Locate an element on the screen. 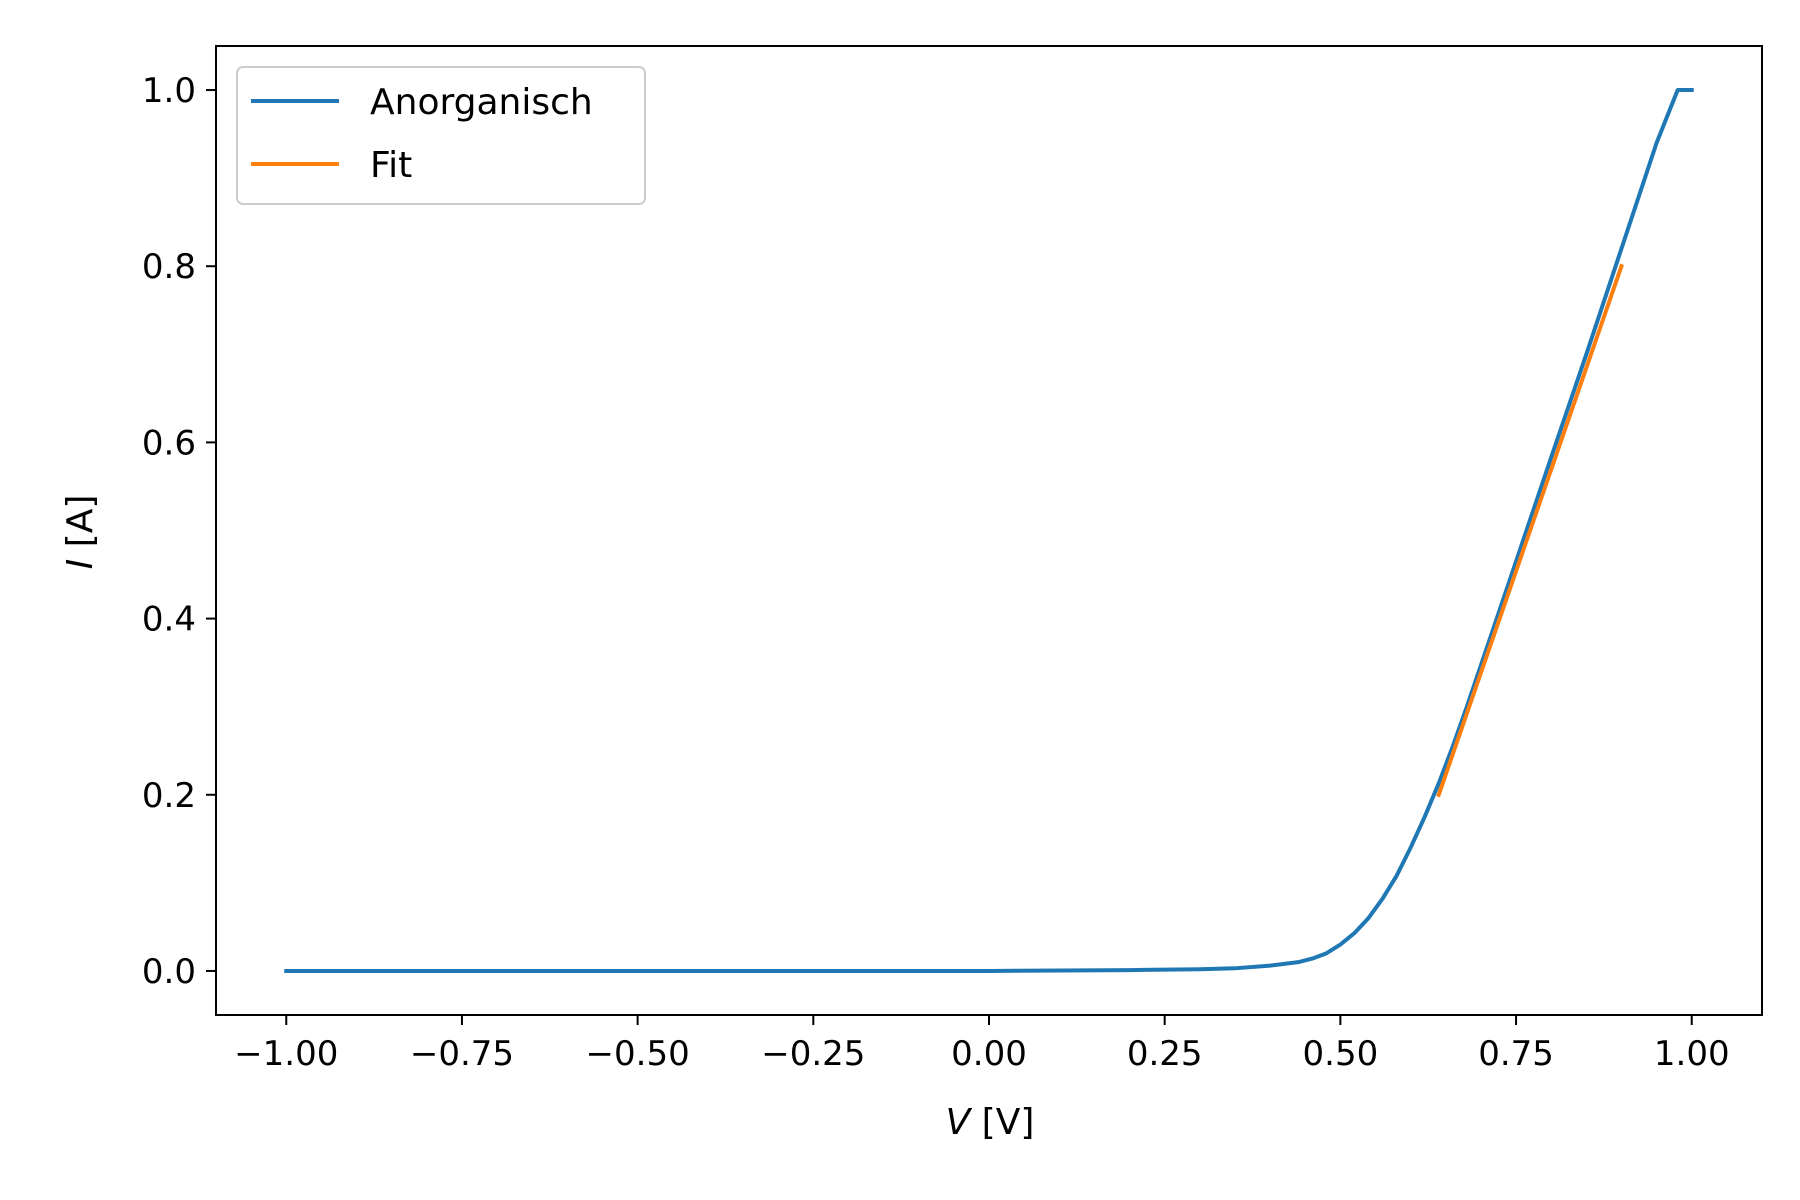 The height and width of the screenshot is (1200, 1800). y-tick-label: 1.0 is located at coordinates (169, 91).